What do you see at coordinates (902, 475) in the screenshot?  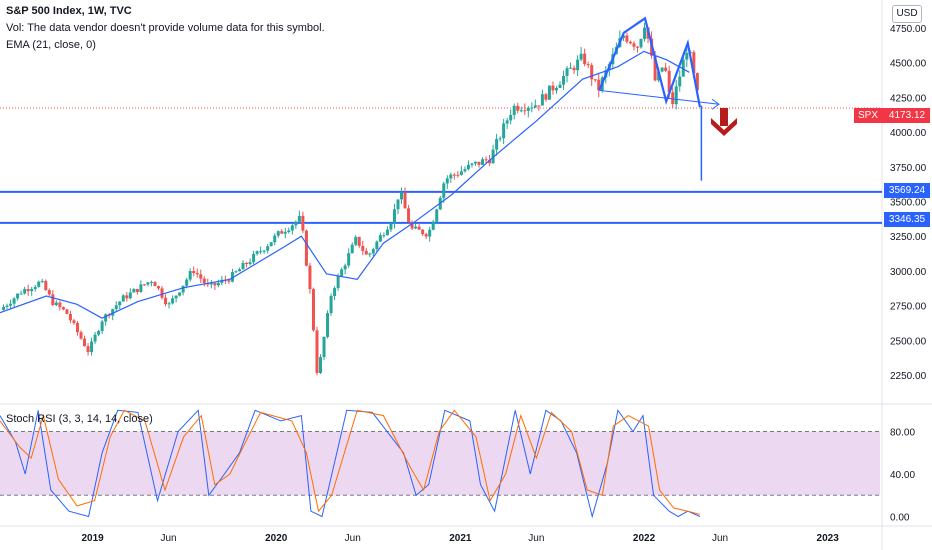 I see `rsi-tick-label: 40.00` at bounding box center [902, 475].